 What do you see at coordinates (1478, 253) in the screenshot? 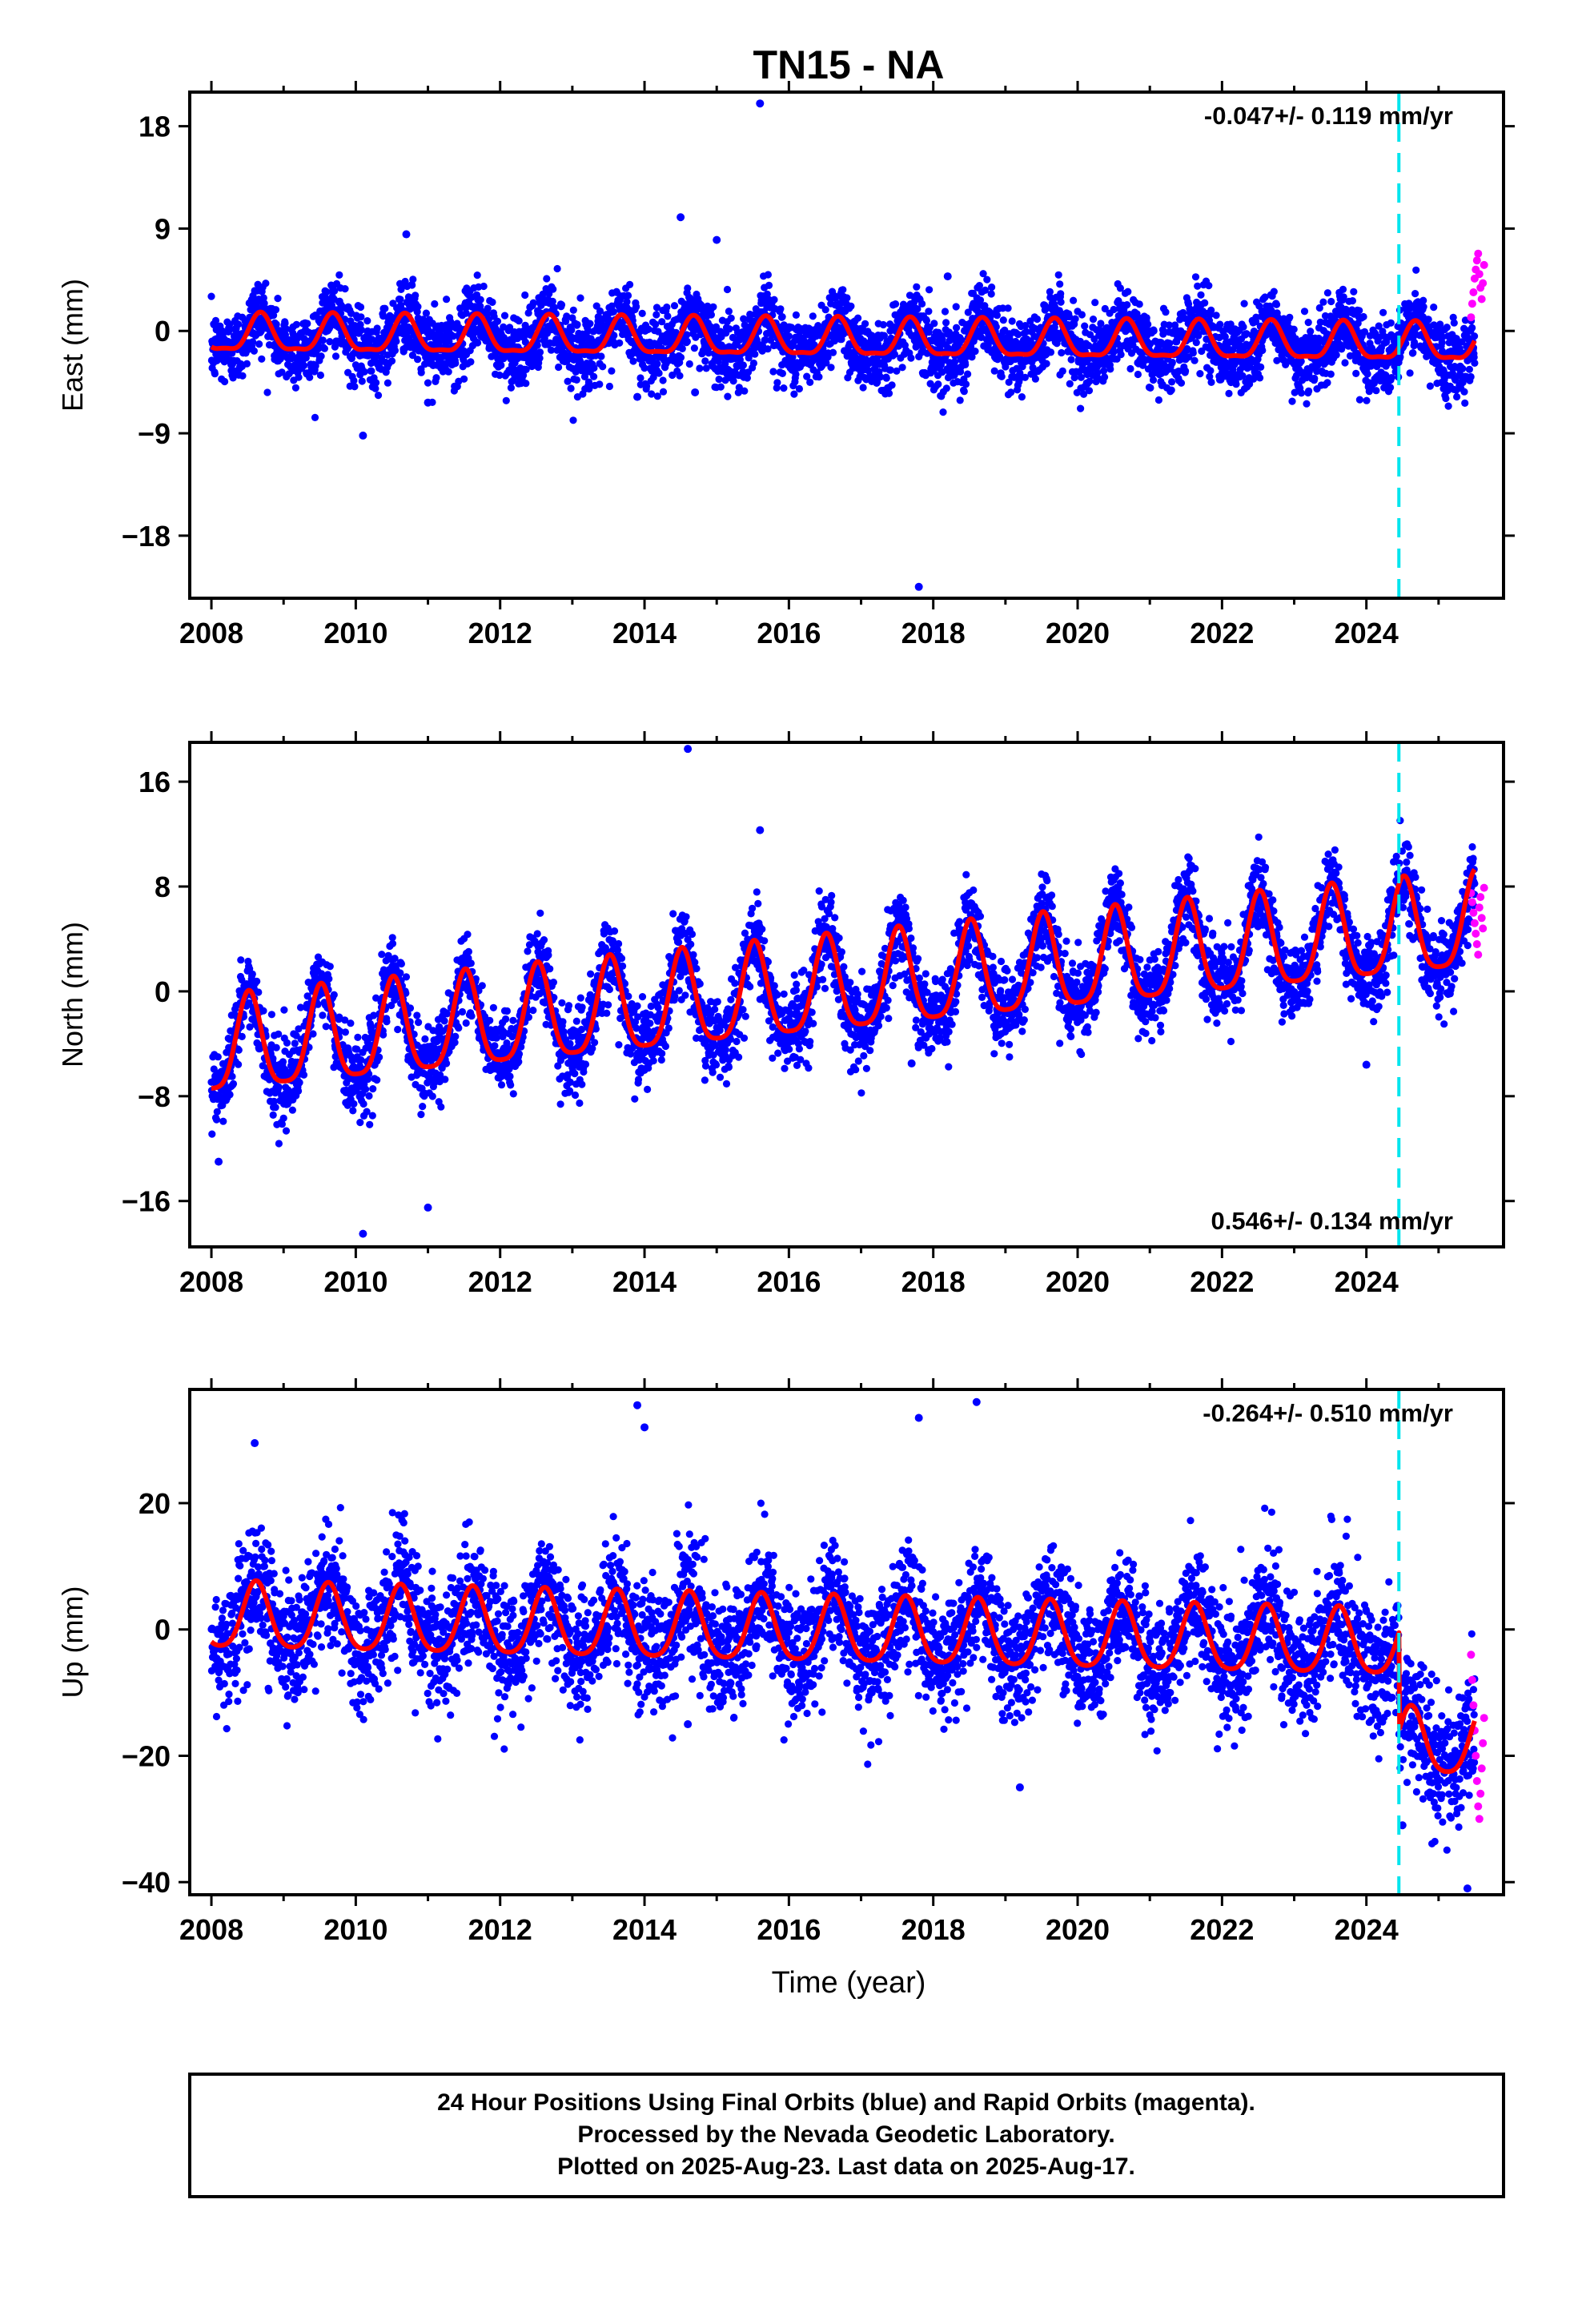
I see `east-rapid-point` at bounding box center [1478, 253].